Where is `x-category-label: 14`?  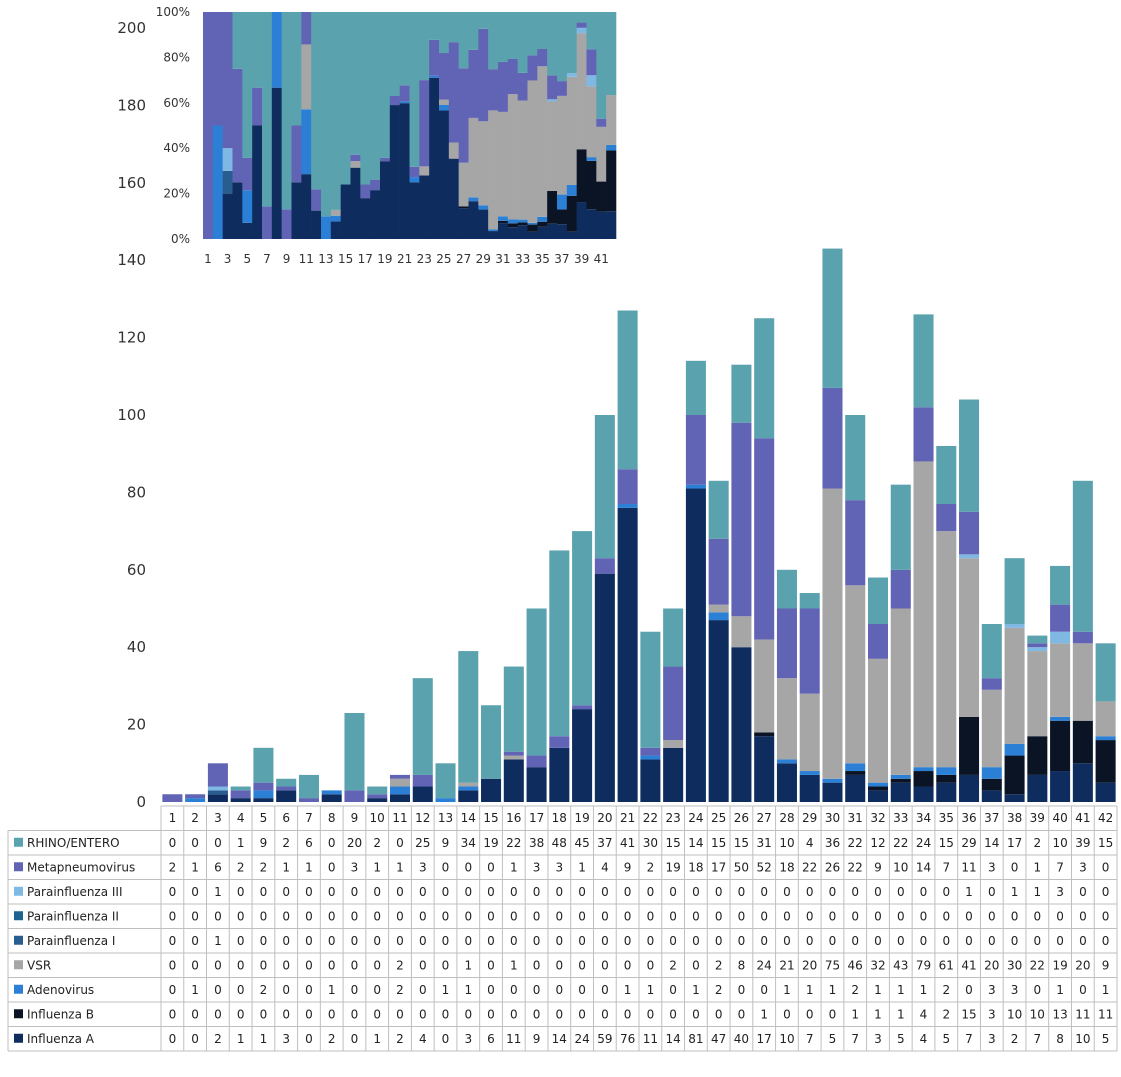 x-category-label: 14 is located at coordinates (468, 818).